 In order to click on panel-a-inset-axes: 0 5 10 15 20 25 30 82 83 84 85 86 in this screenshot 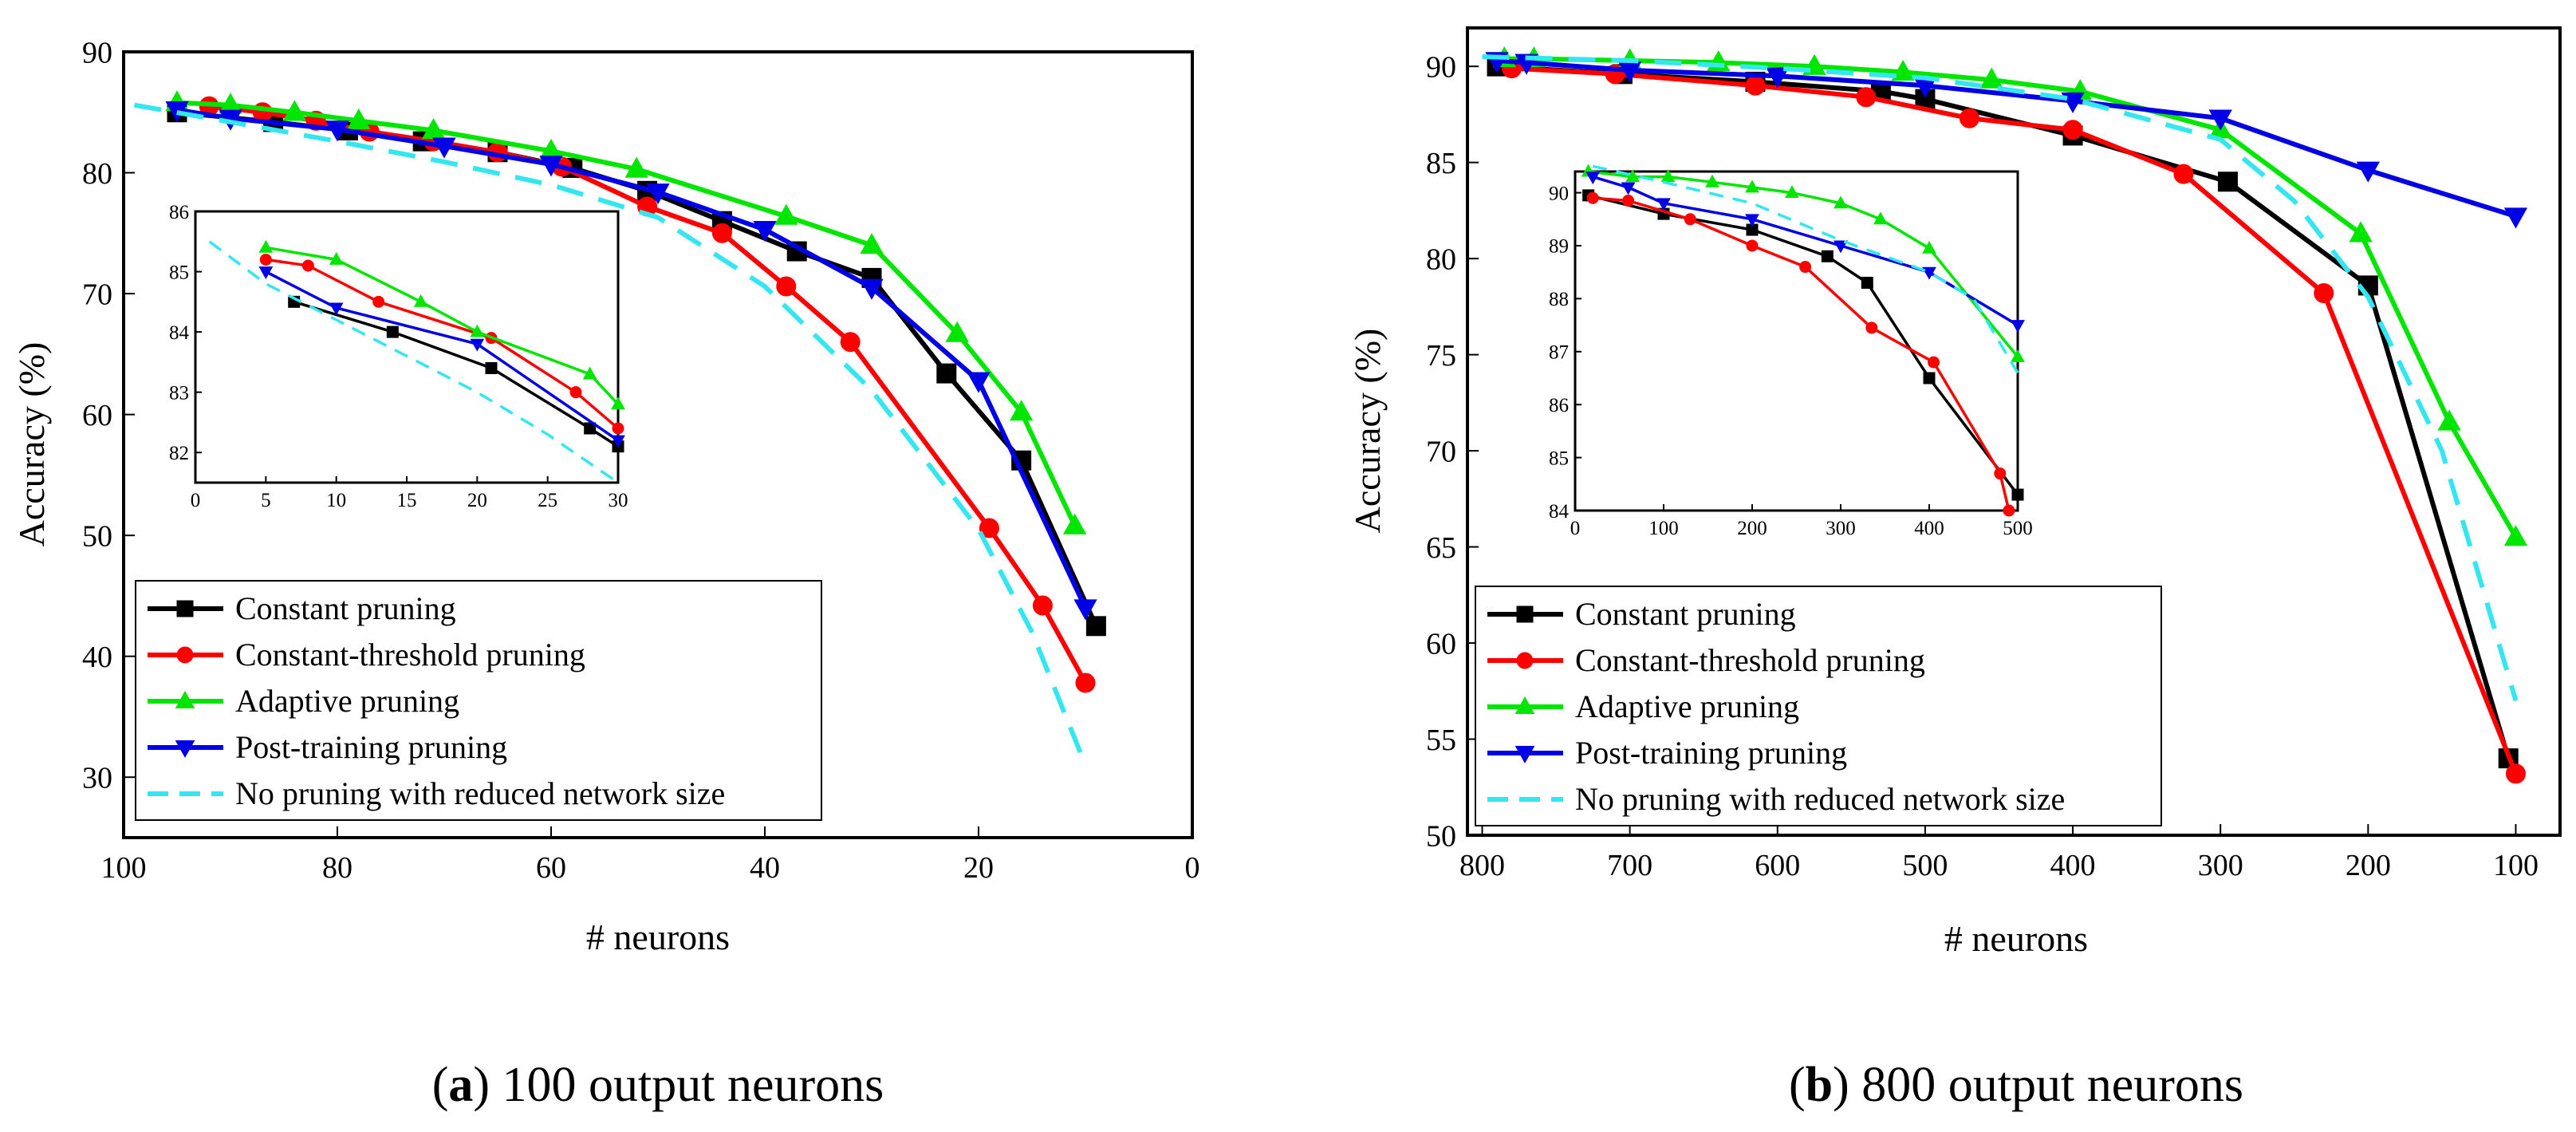, I will do `click(398, 356)`.